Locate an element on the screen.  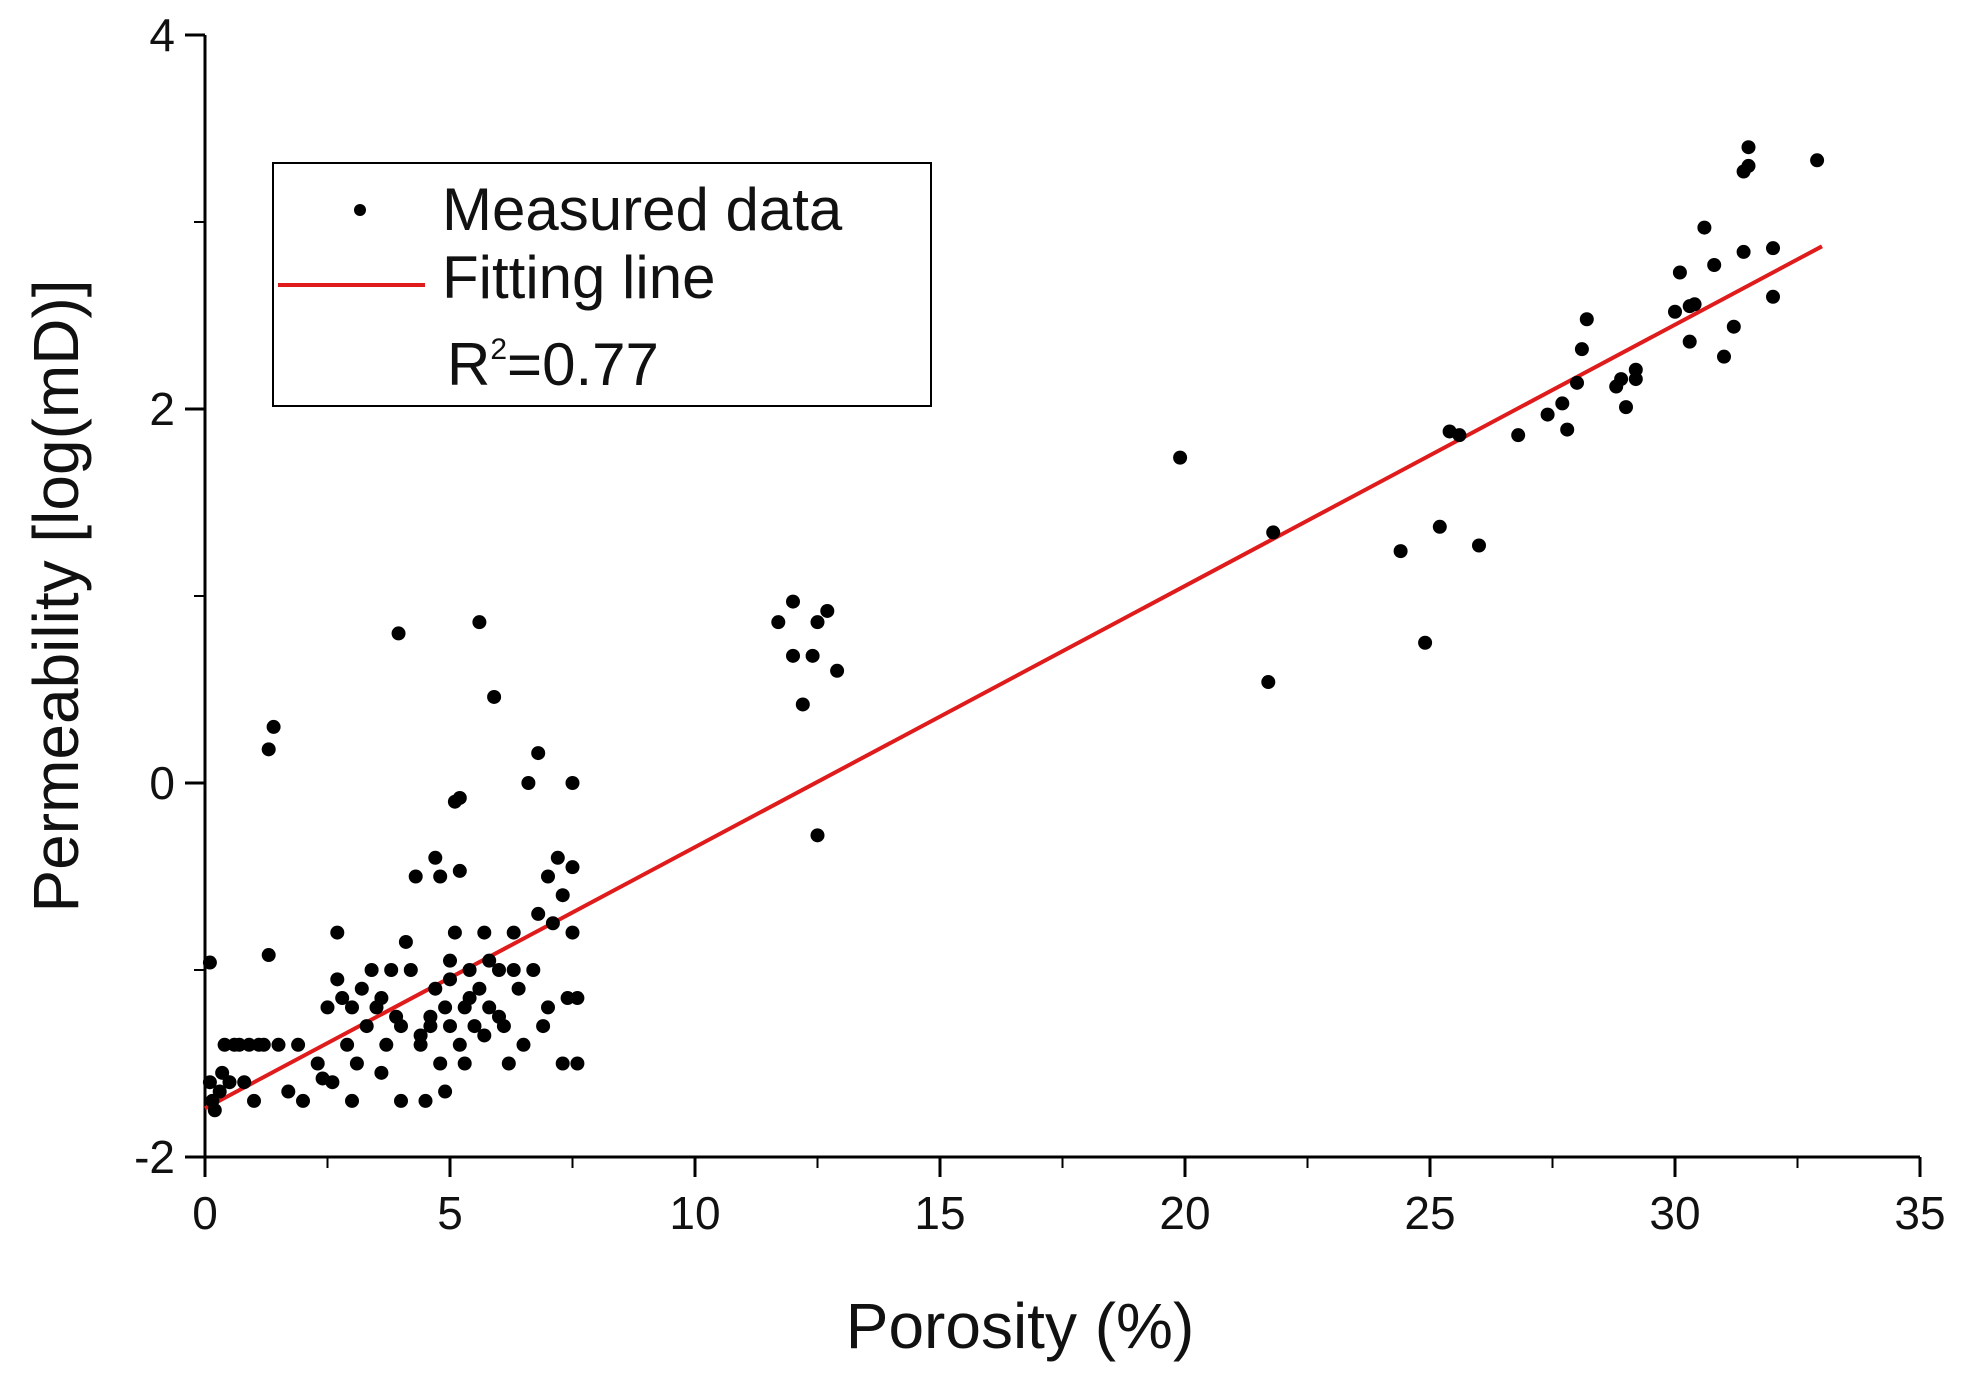
x-tick-label: 10 is located at coordinates (694, 1213).